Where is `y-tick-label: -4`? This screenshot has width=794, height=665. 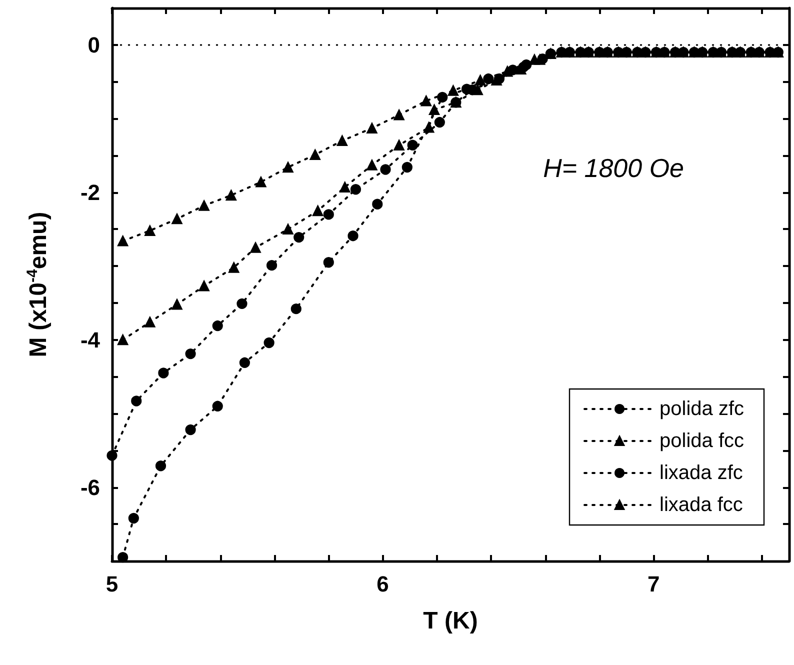
y-tick-label: -4 is located at coordinates (90, 339).